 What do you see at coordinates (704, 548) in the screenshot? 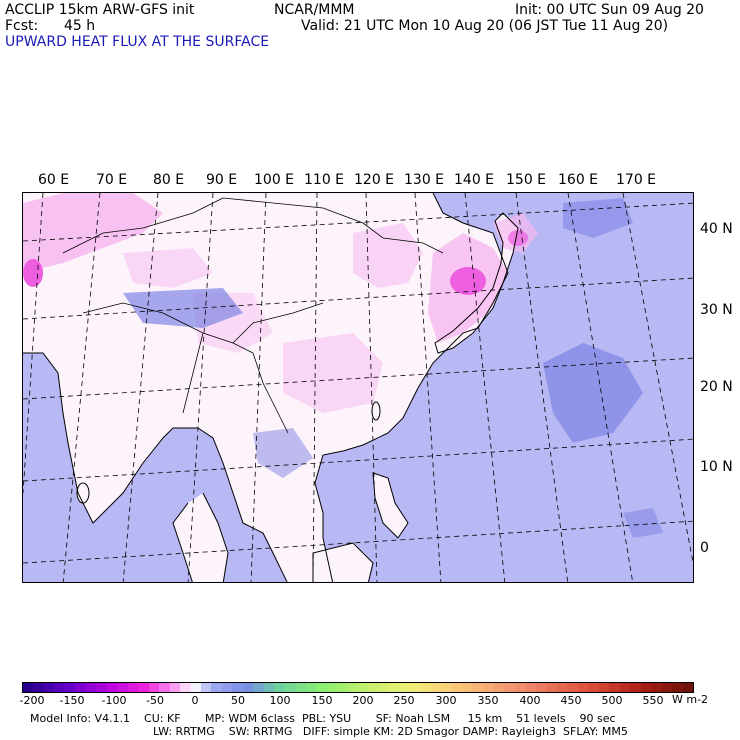
I see `lat-label: 0` at bounding box center [704, 548].